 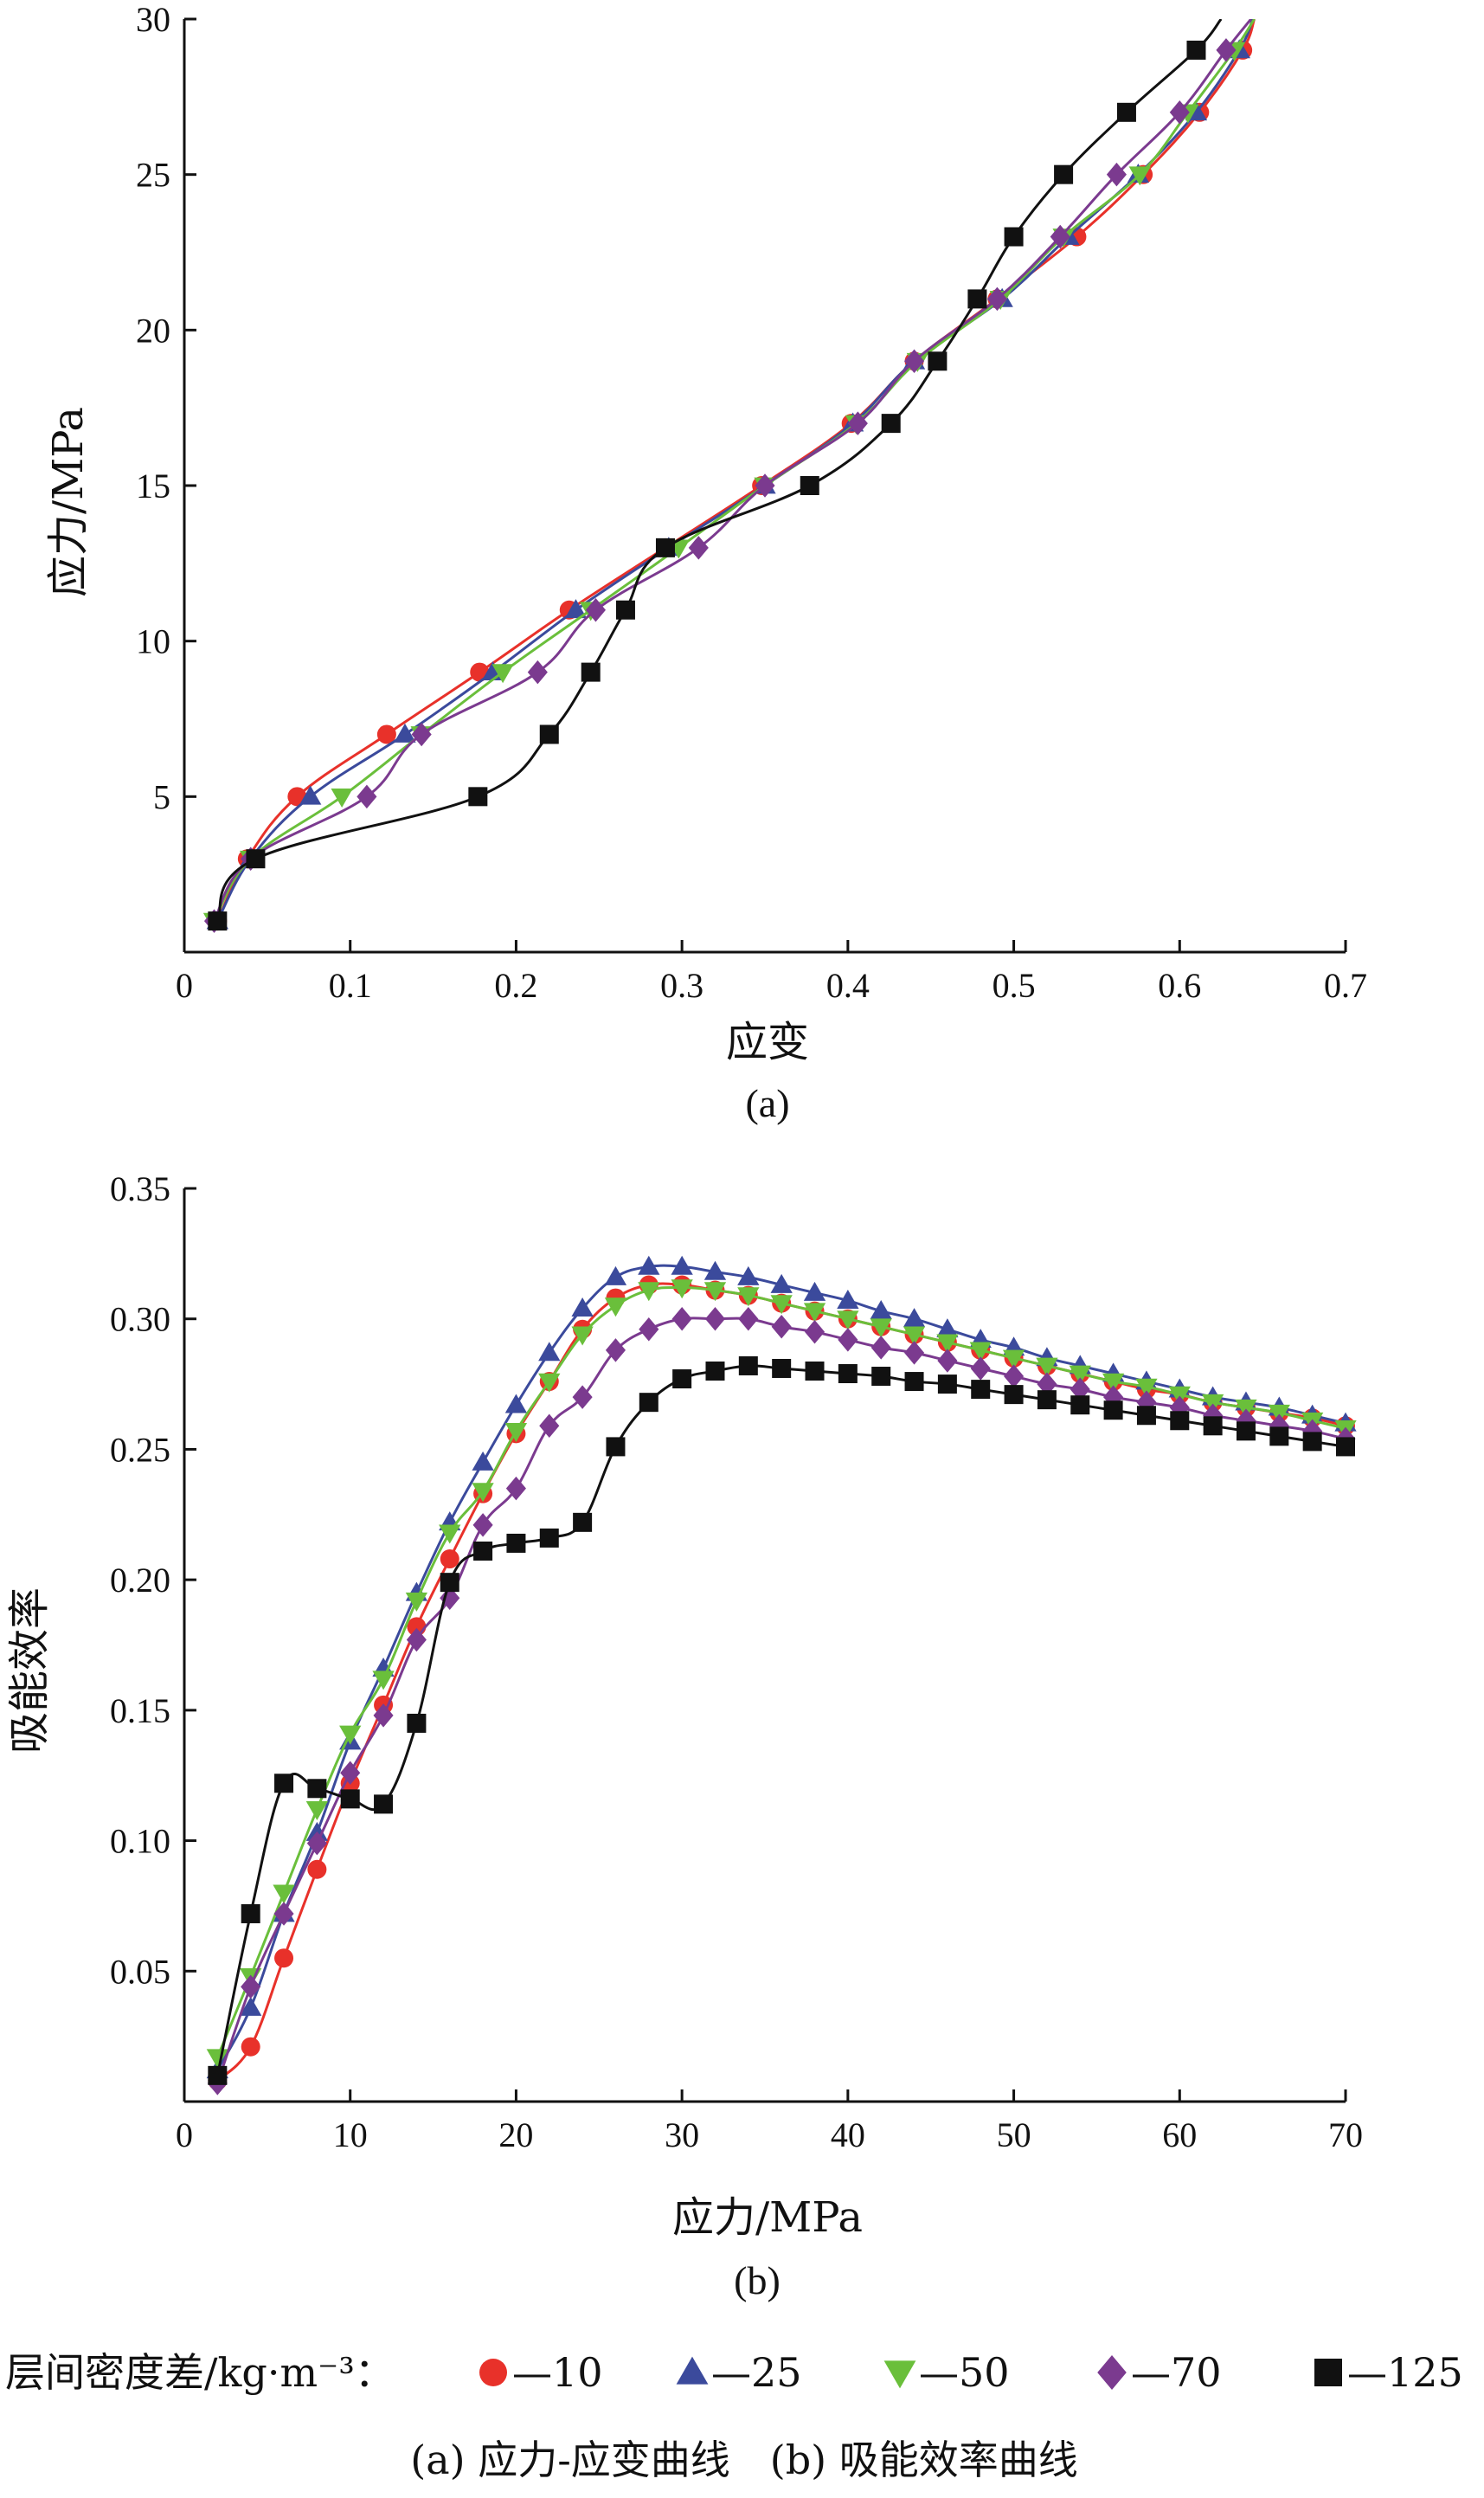 I want to click on a-x-tick-label: 0.2, so click(x=515, y=985).